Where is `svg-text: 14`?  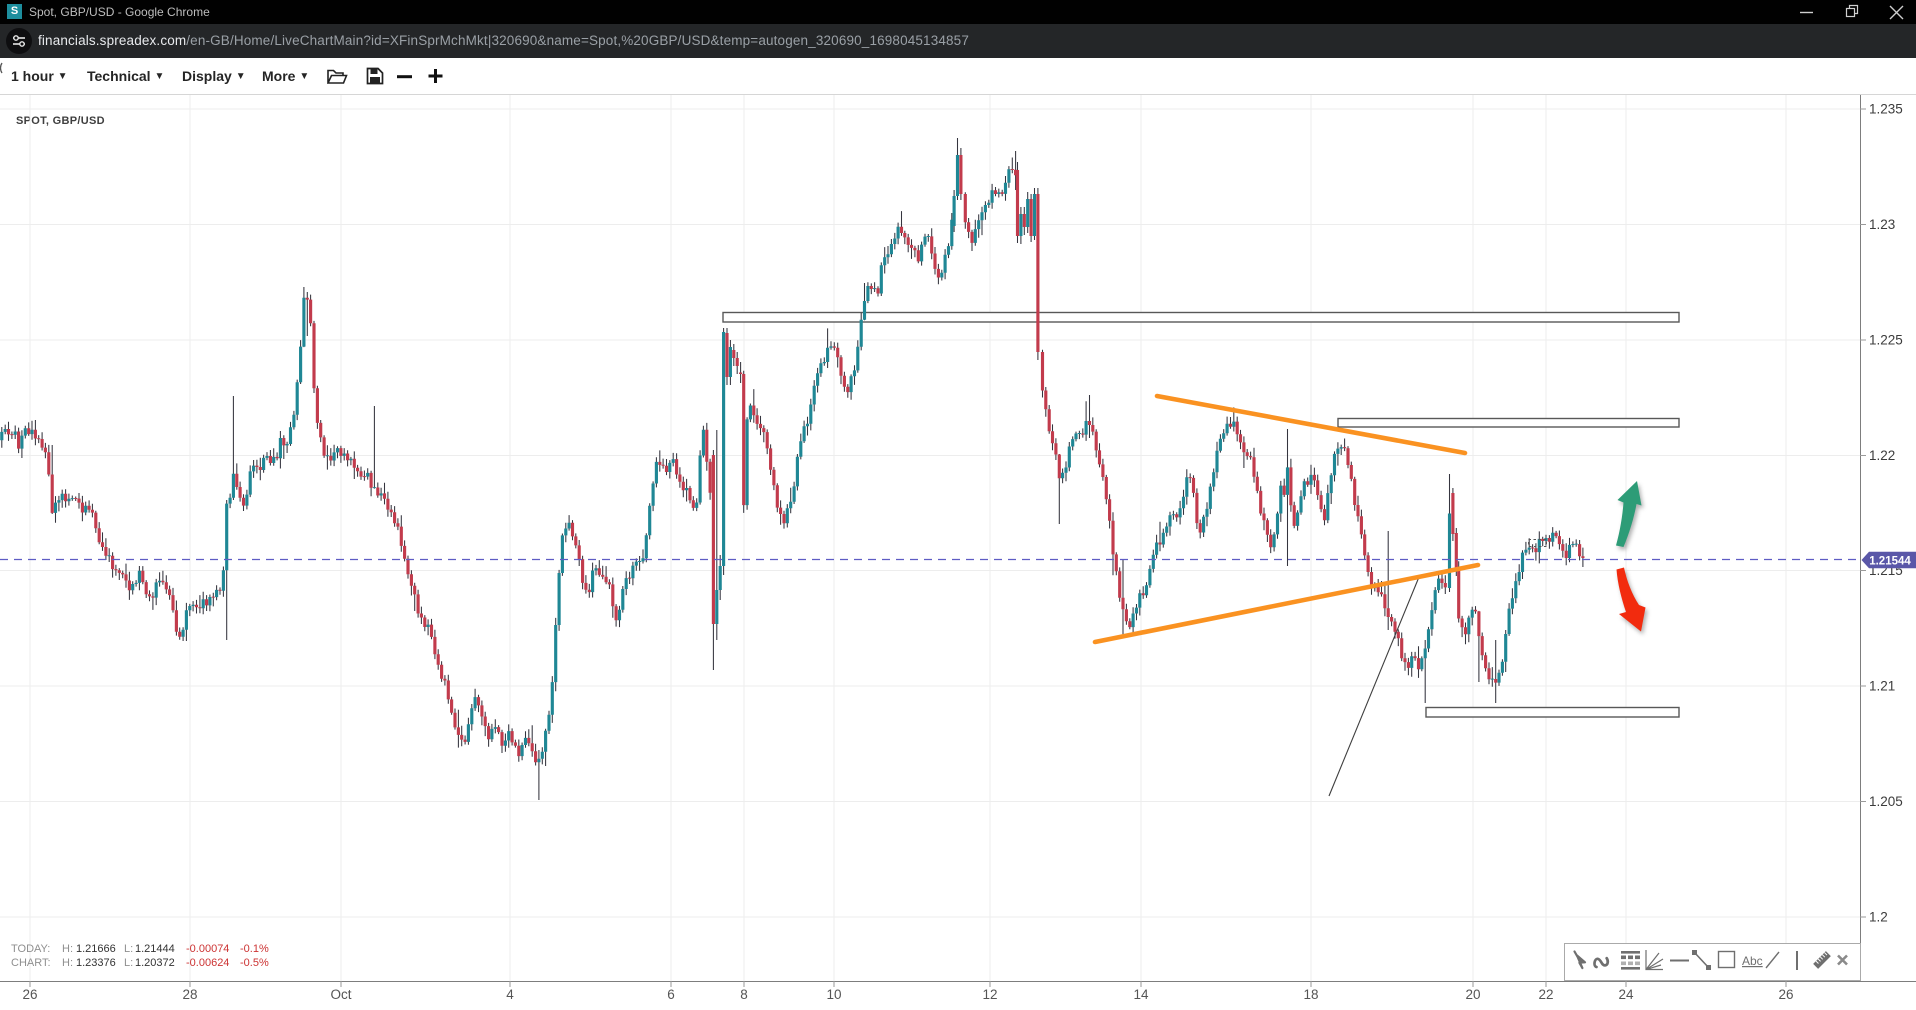
svg-text: 14 is located at coordinates (1141, 994).